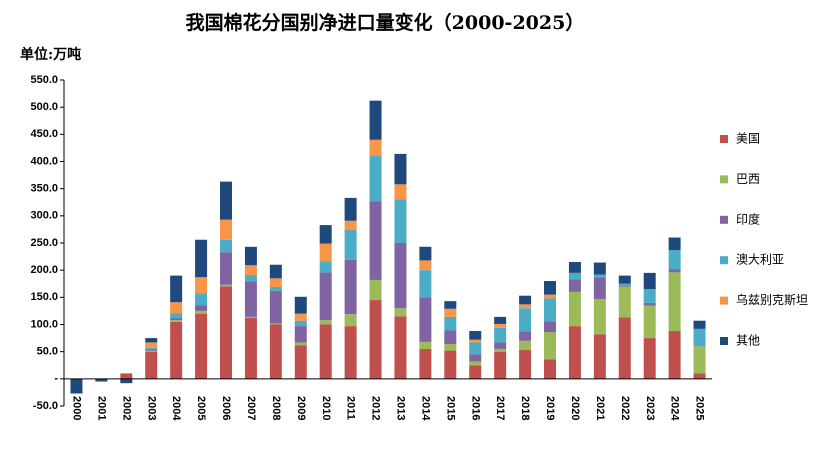 The height and width of the screenshot is (459, 831). What do you see at coordinates (748, 218) in the screenshot?
I see `legend-label: 印度` at bounding box center [748, 218].